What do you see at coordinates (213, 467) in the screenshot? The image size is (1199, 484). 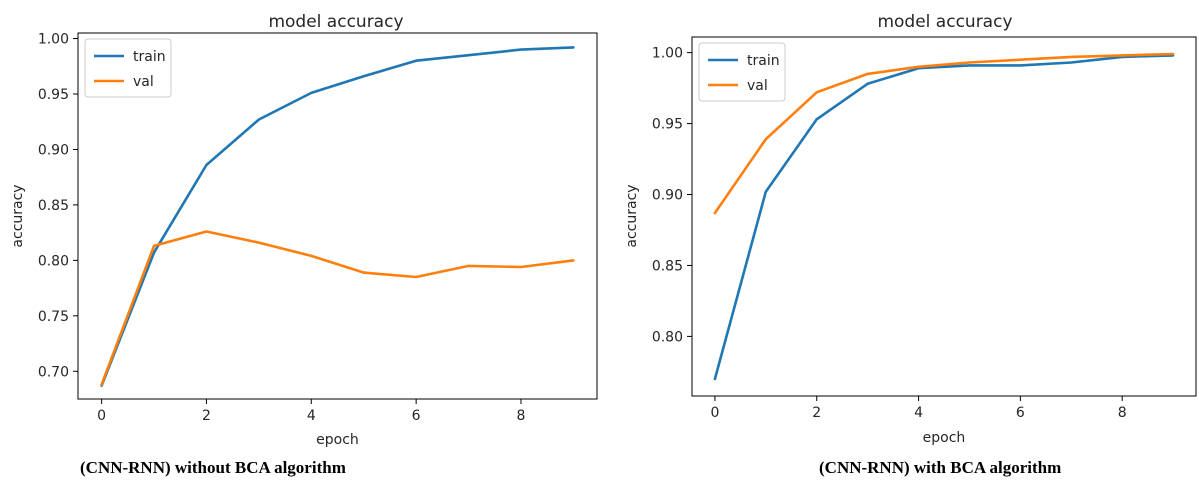 I see `chart-caption-left: (CNN-RNN) without BCA algorithm` at bounding box center [213, 467].